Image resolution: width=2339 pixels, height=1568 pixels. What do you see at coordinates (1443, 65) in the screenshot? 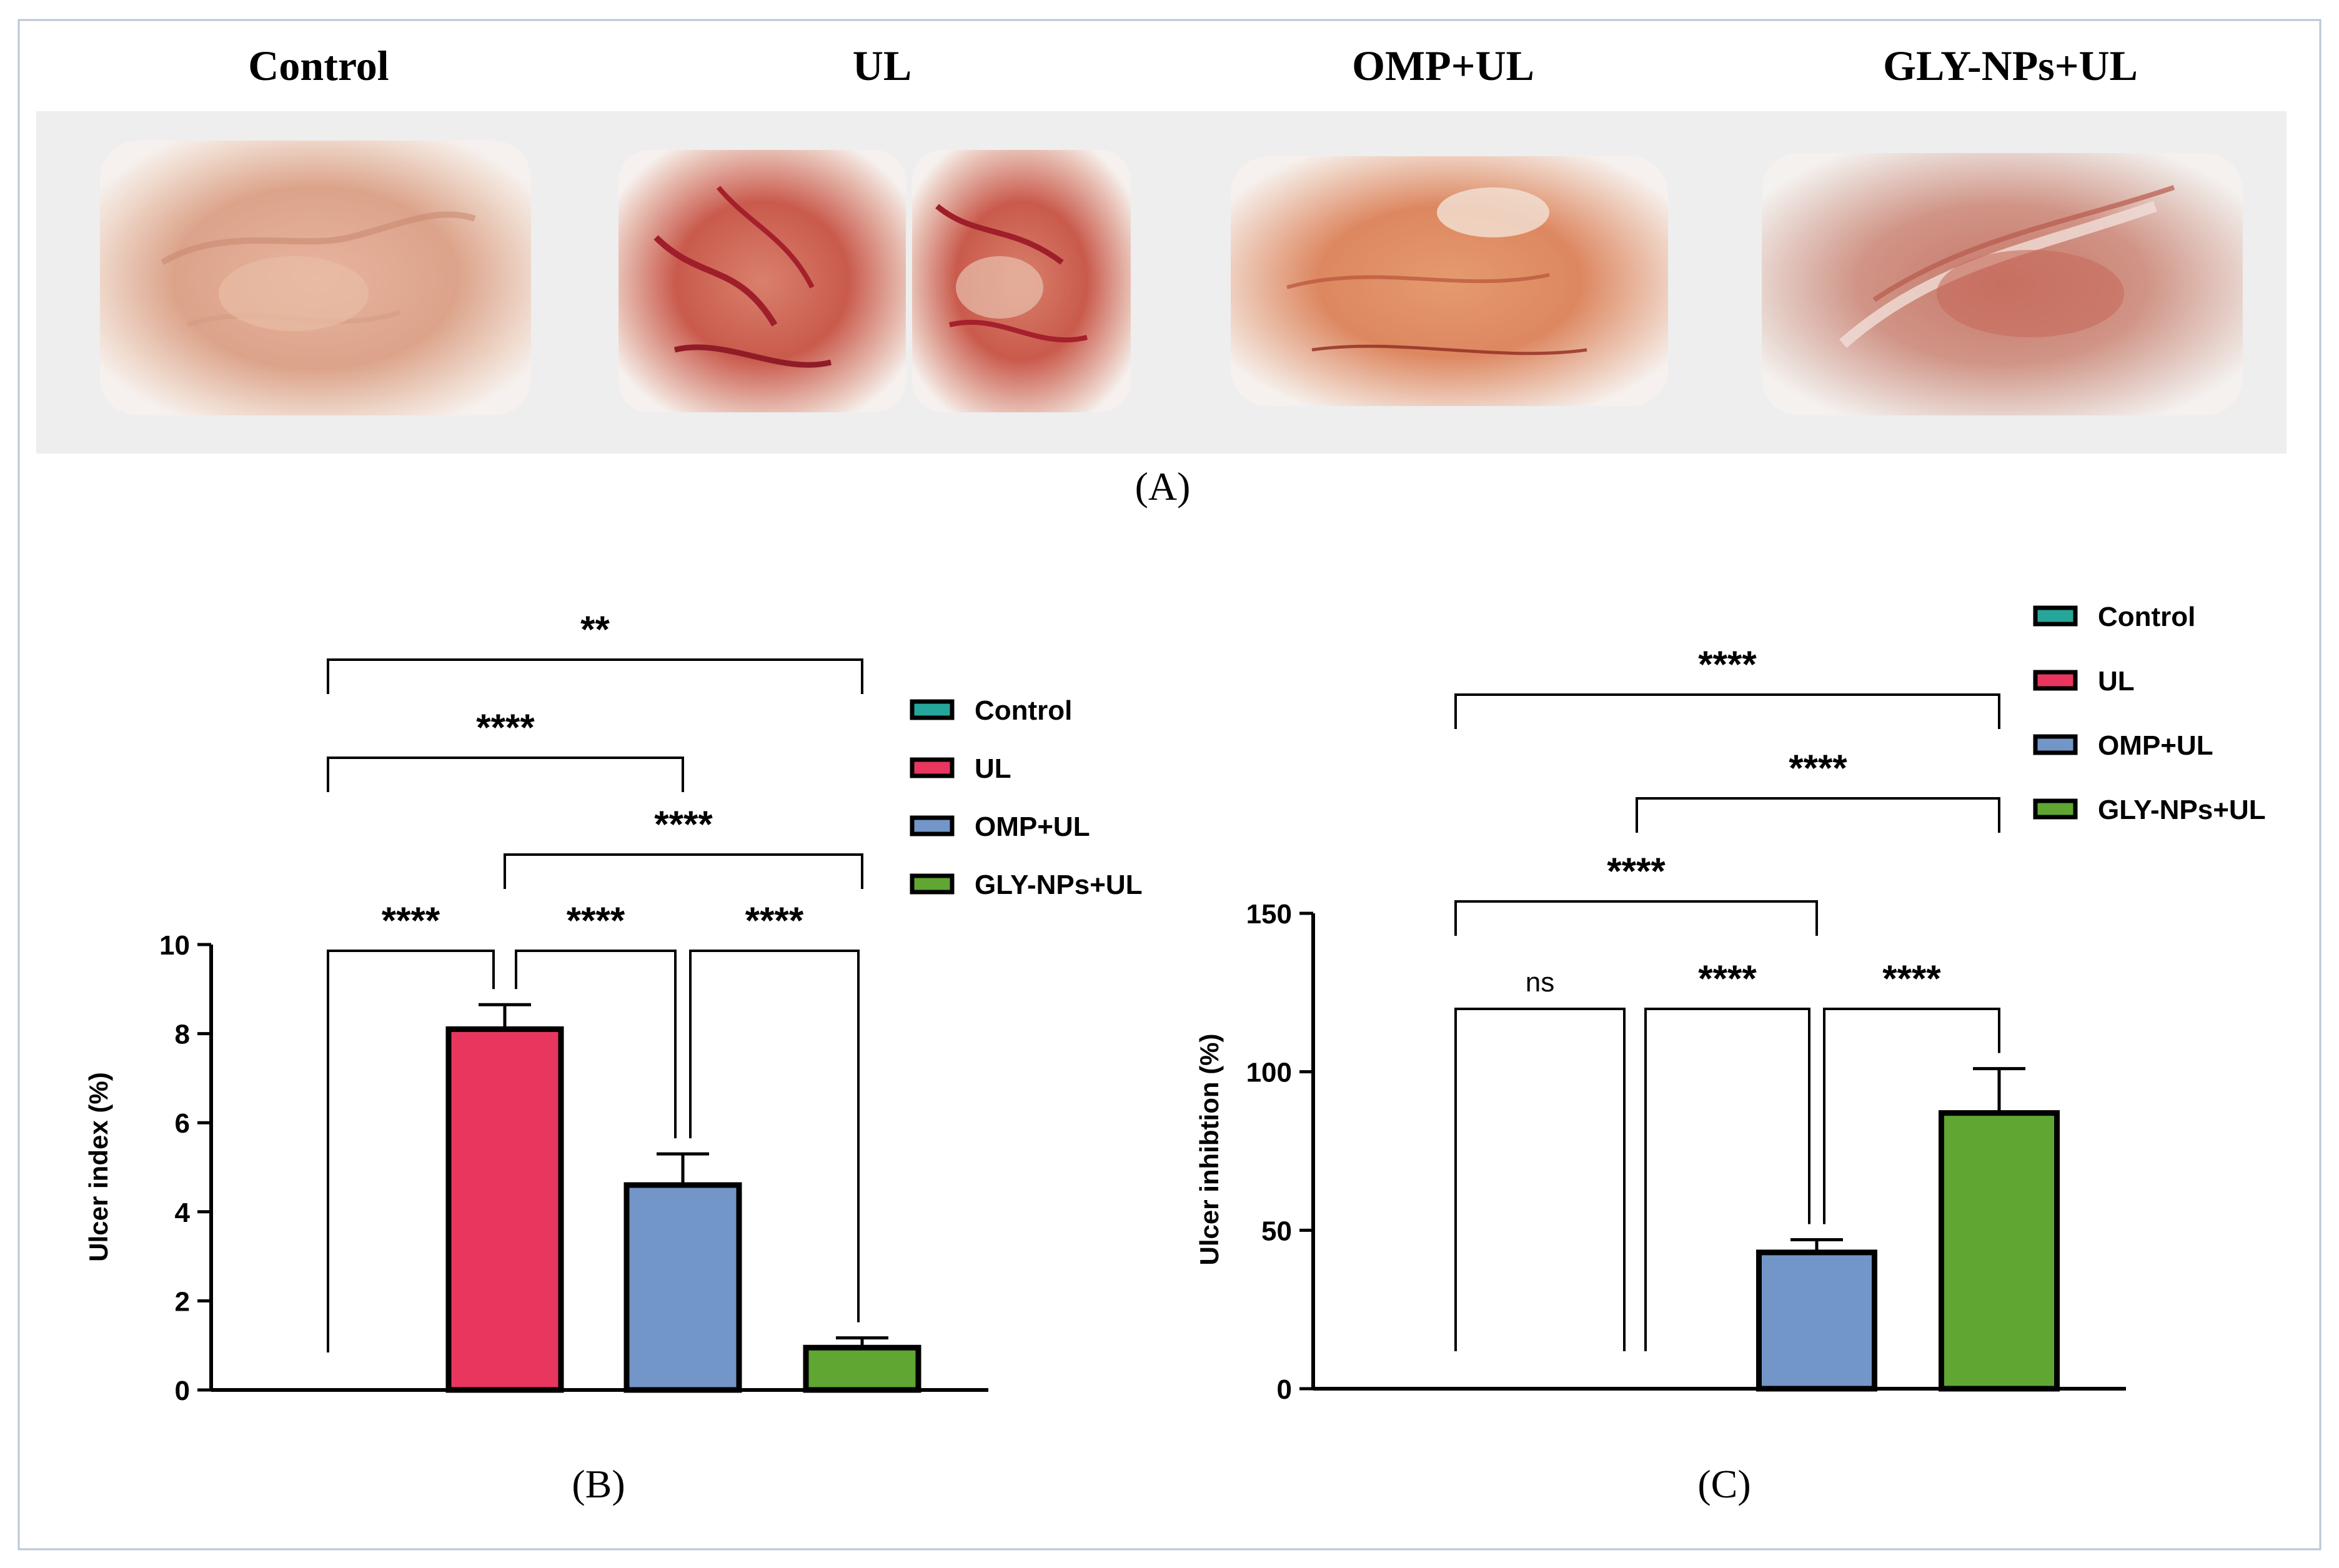
I see `photo-label-omp-ul: OMP+UL` at bounding box center [1443, 65].